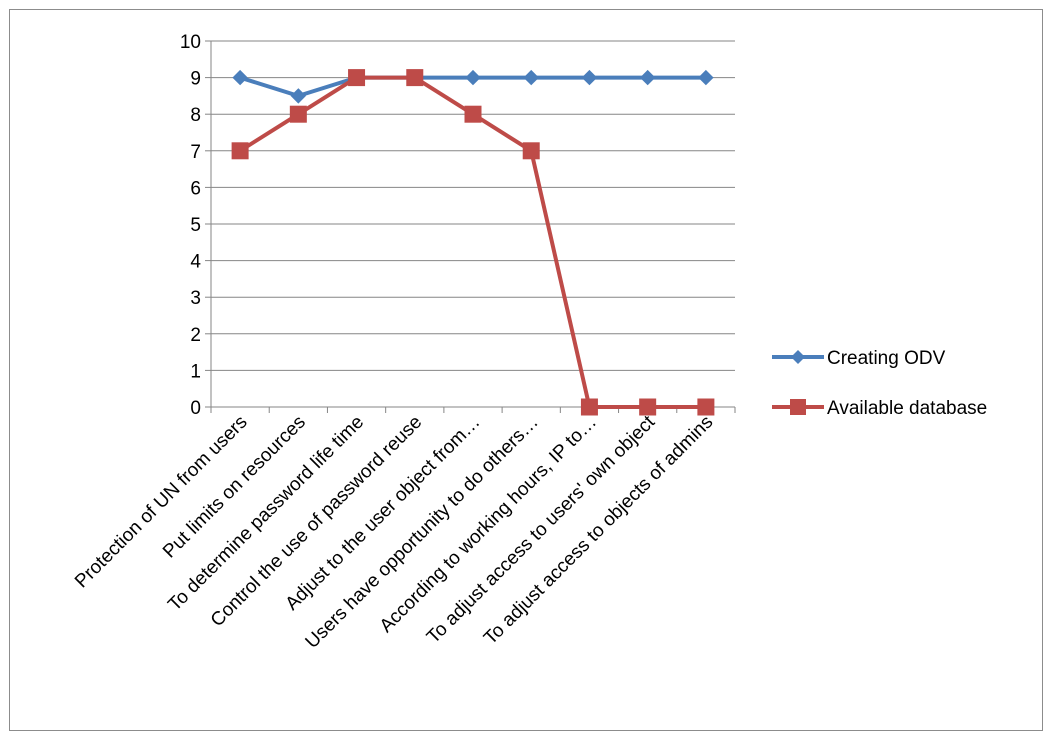 The width and height of the screenshot is (1054, 742). I want to click on y-tick-label: 3, so click(195, 298).